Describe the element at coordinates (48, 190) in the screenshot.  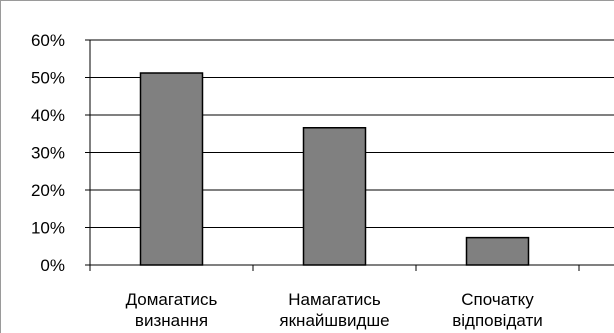
I see `y-tick-label: 20%` at that location.